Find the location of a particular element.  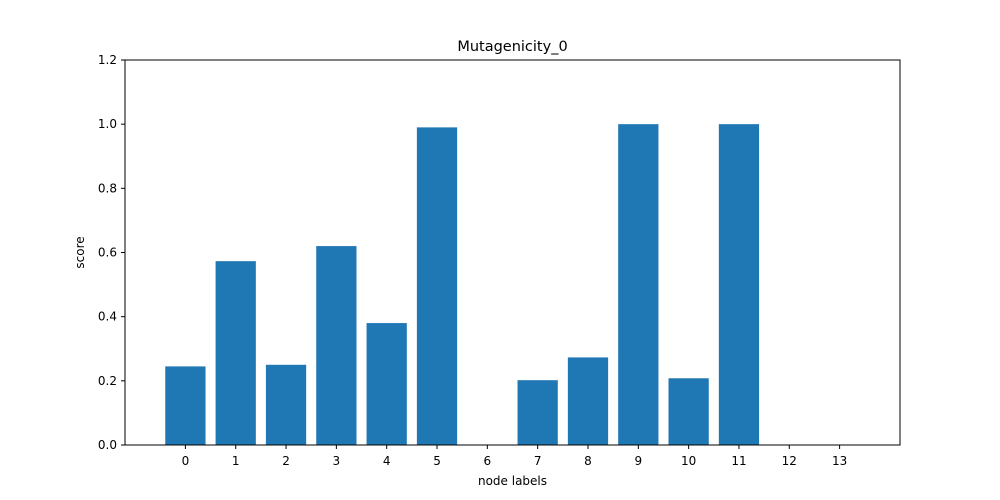

x-tick-label: 6 is located at coordinates (488, 461).